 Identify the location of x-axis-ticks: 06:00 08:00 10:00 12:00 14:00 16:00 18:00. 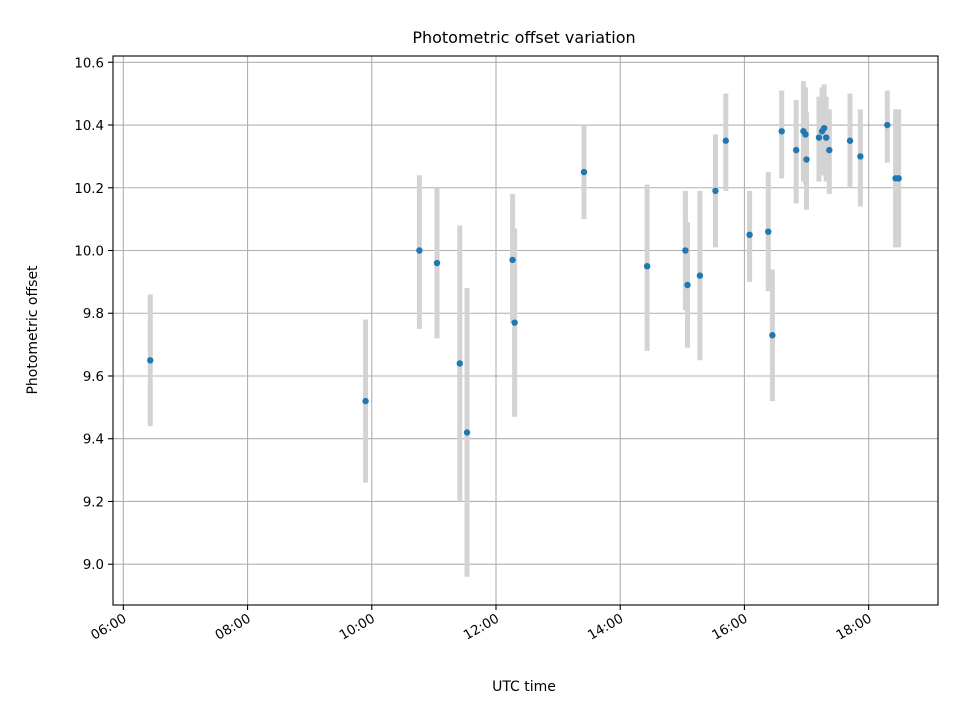
(482, 624).